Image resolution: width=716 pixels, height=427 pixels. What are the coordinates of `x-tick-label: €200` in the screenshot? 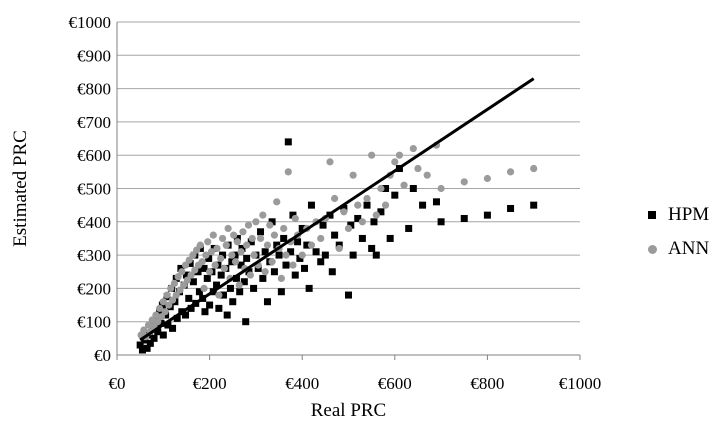 It's located at (210, 383).